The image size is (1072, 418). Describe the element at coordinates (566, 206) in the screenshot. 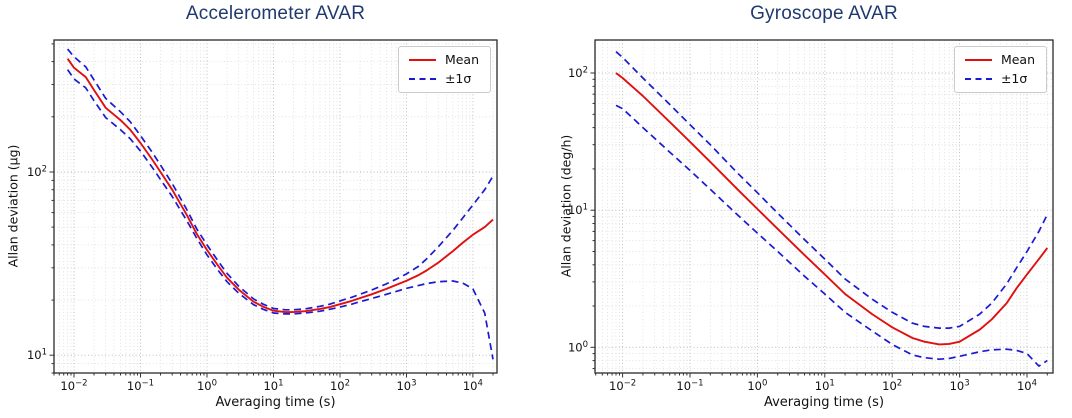

I see `y-axis-label: Allan deviation (deg/h)` at that location.